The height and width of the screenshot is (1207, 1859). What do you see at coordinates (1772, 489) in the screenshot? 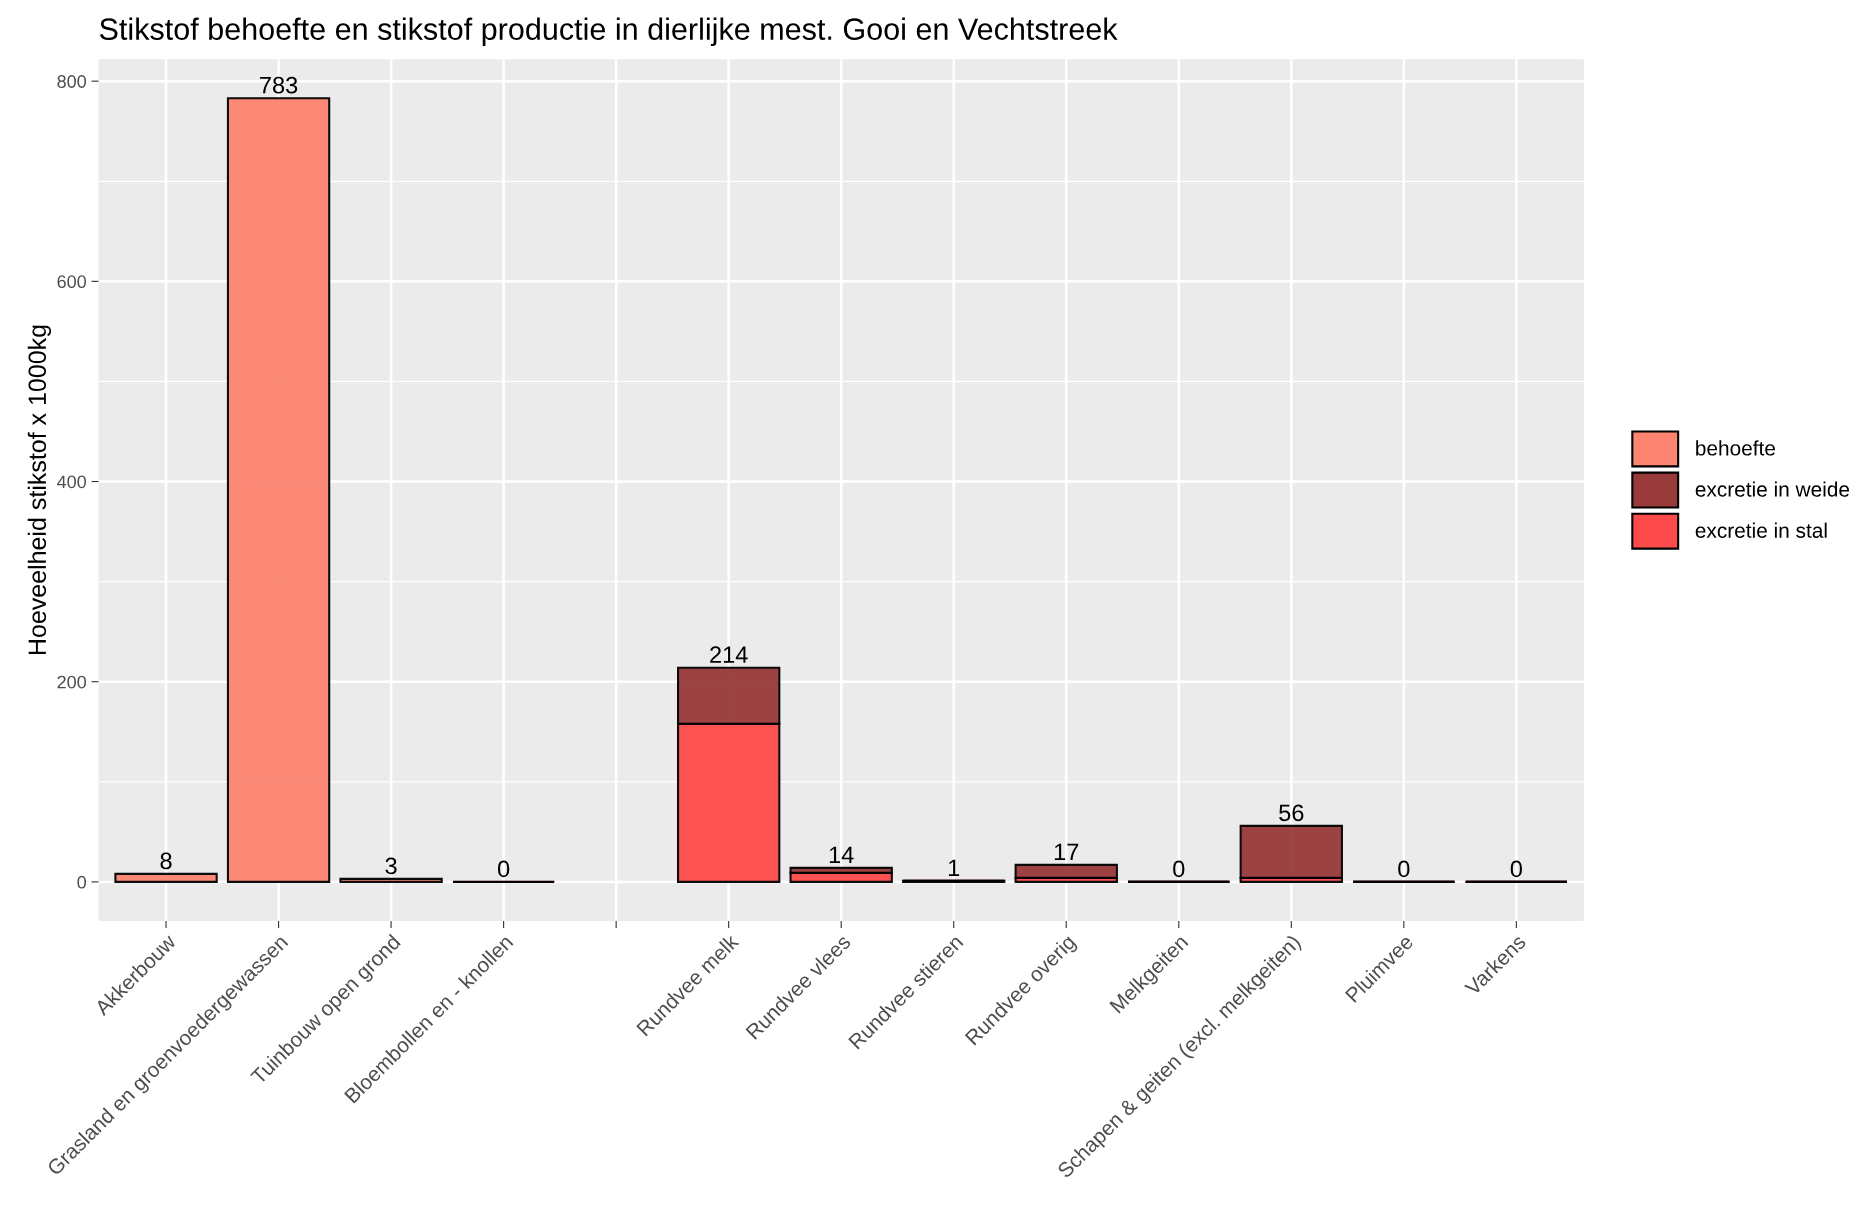
I see `legend-label: excretie in weide` at bounding box center [1772, 489].